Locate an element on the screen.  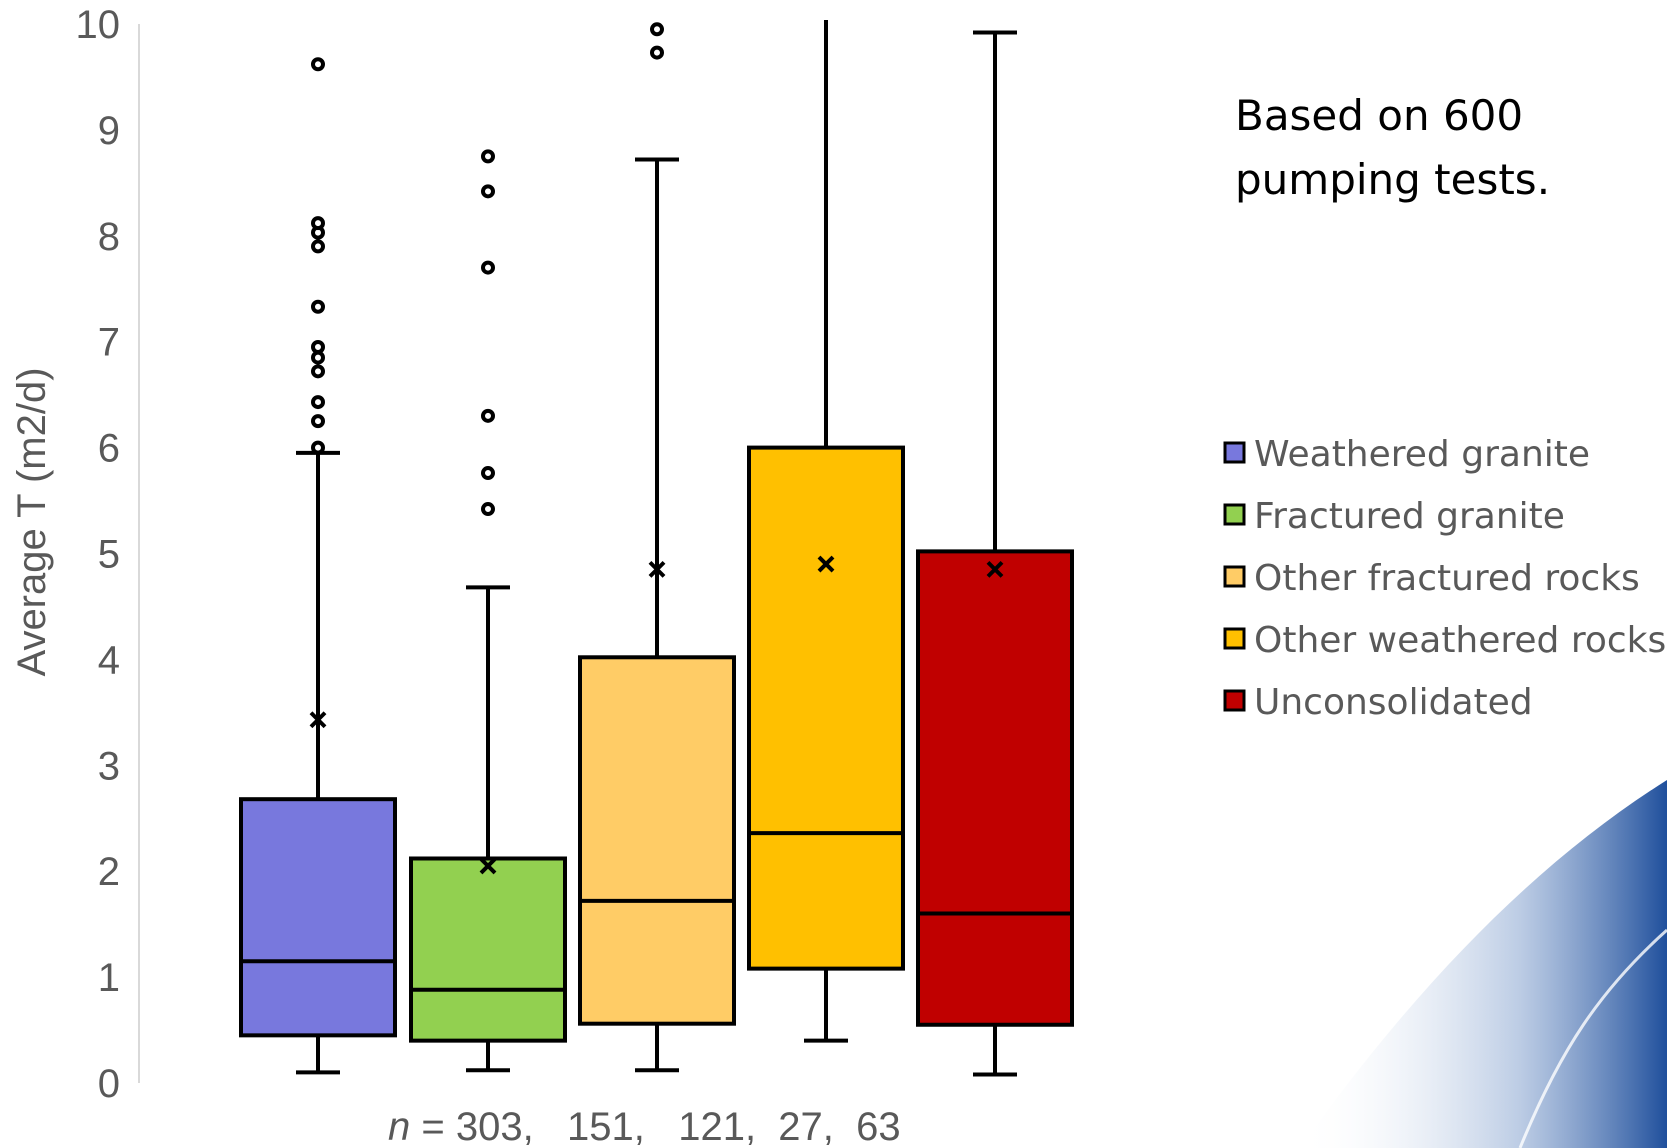
box-other-fractured-rocks is located at coordinates (657, 547).